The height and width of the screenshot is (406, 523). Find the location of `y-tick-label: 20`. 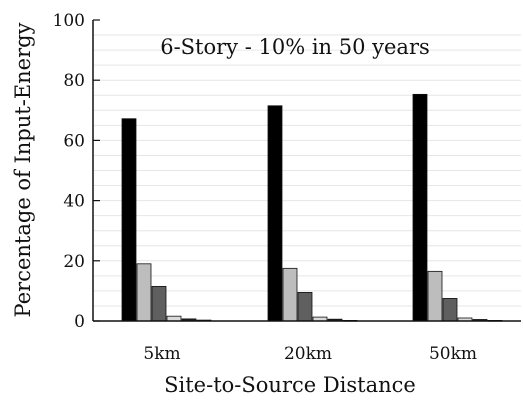

y-tick-label: 20 is located at coordinates (74, 262).